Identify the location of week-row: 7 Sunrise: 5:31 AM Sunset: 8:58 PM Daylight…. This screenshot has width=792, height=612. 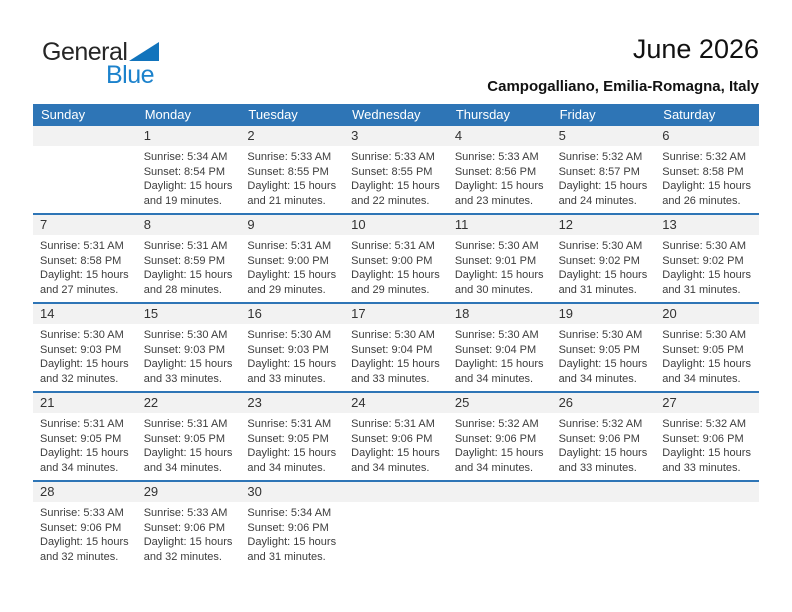
(396, 257).